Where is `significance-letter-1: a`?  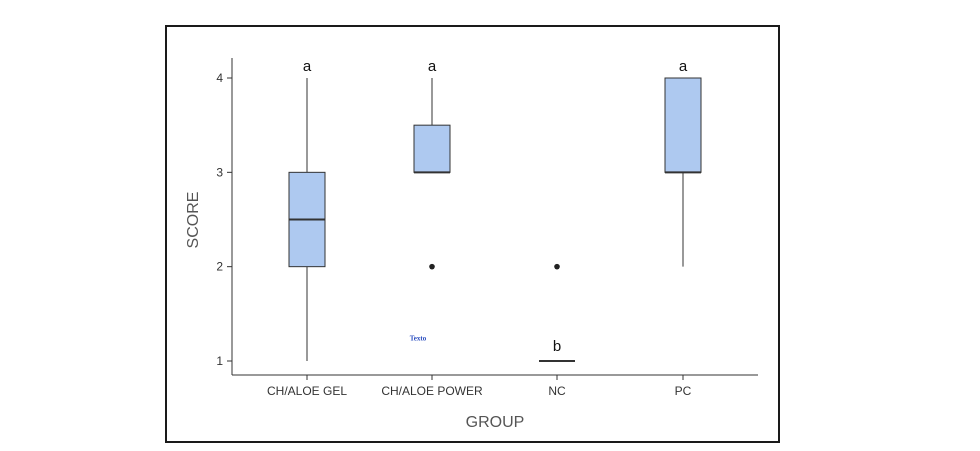 significance-letter-1: a is located at coordinates (432, 66).